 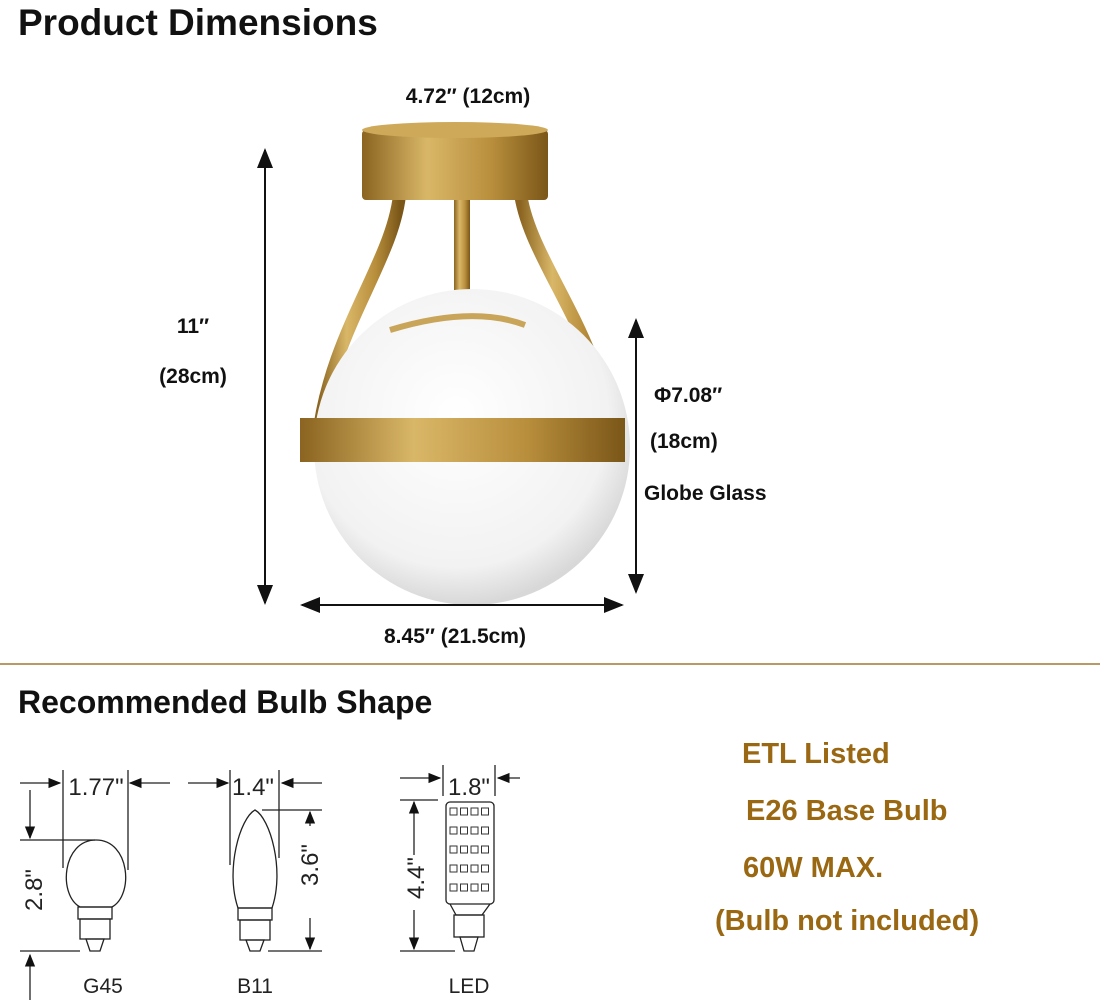 I want to click on g45-width-label: 1.77", so click(x=95, y=787).